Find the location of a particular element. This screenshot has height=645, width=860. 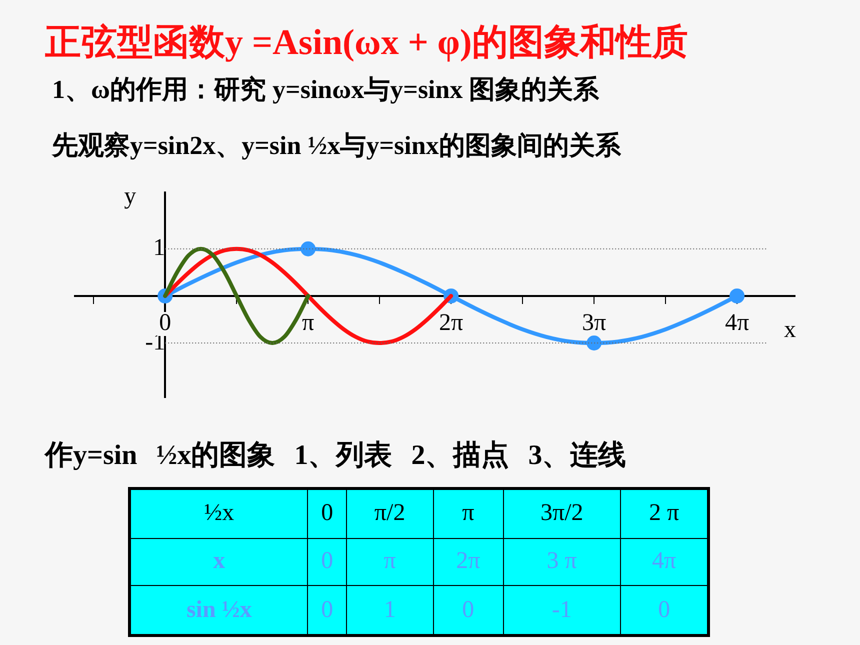

text: x is located at coordinates (219, 562).